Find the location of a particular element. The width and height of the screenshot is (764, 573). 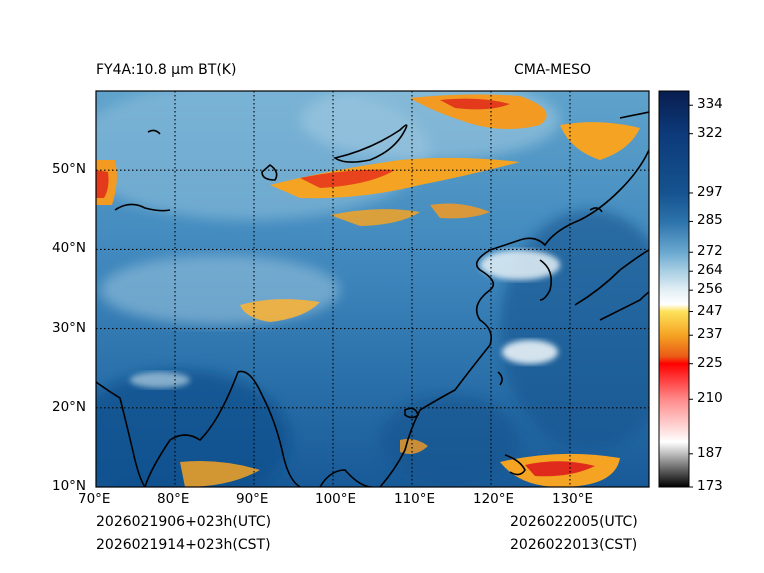

init-time-utc: 2026021906+023h(UTC) is located at coordinates (184, 522).